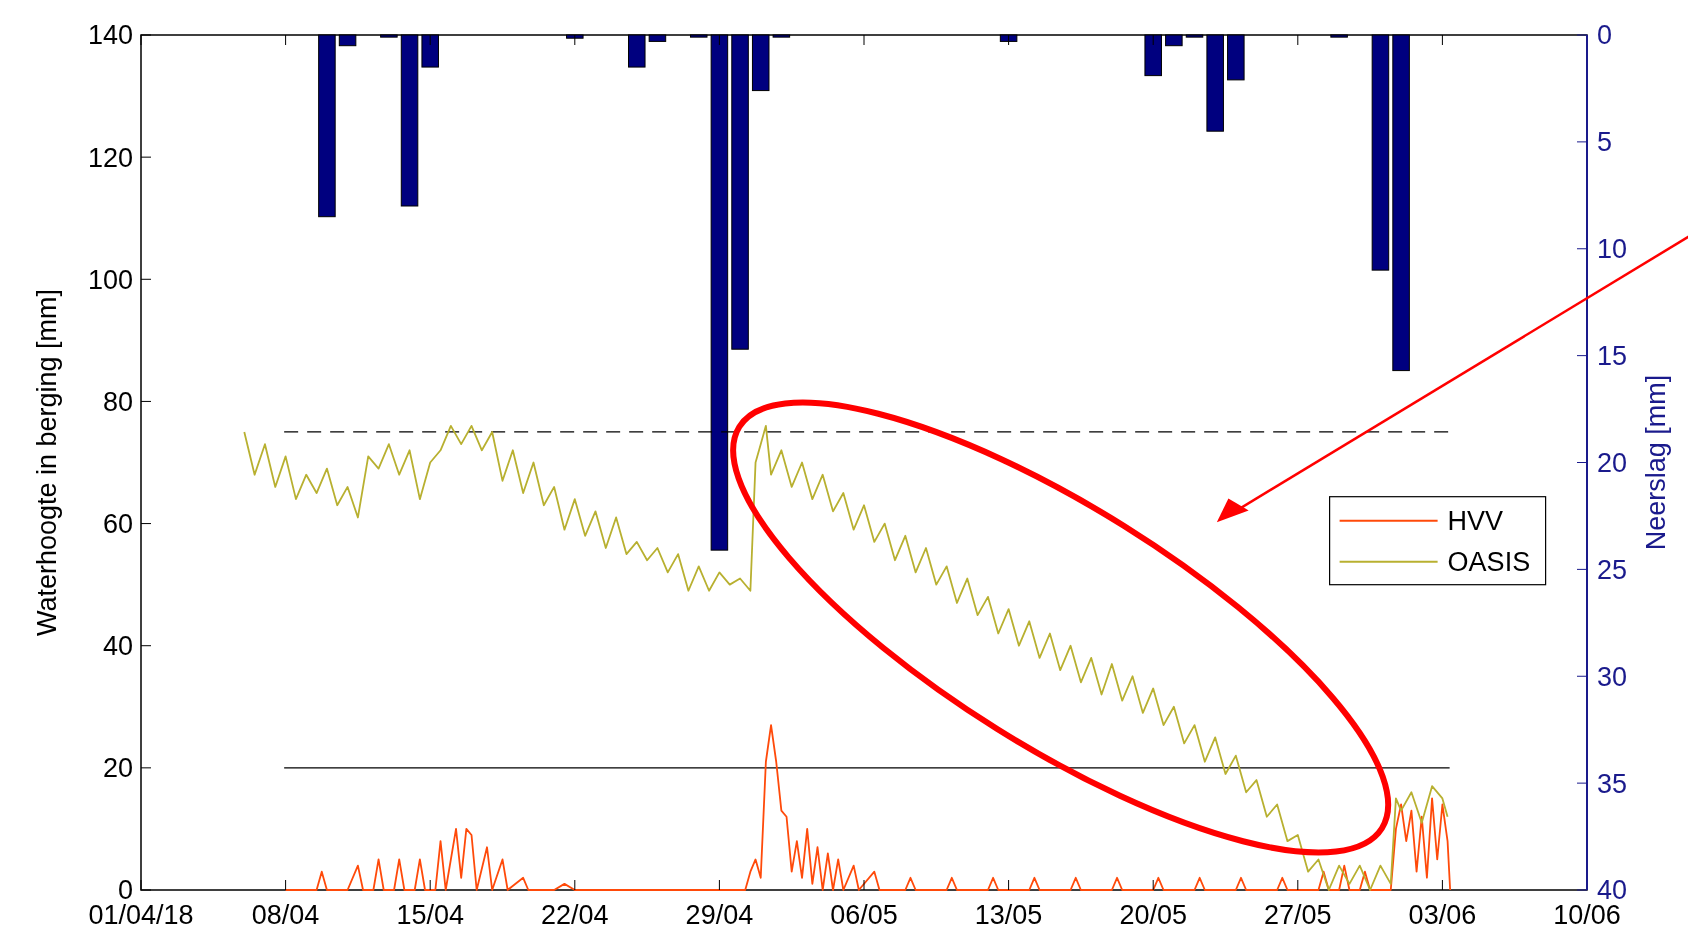  What do you see at coordinates (110, 157) in the screenshot?
I see `y-tick-label: 120` at bounding box center [110, 157].